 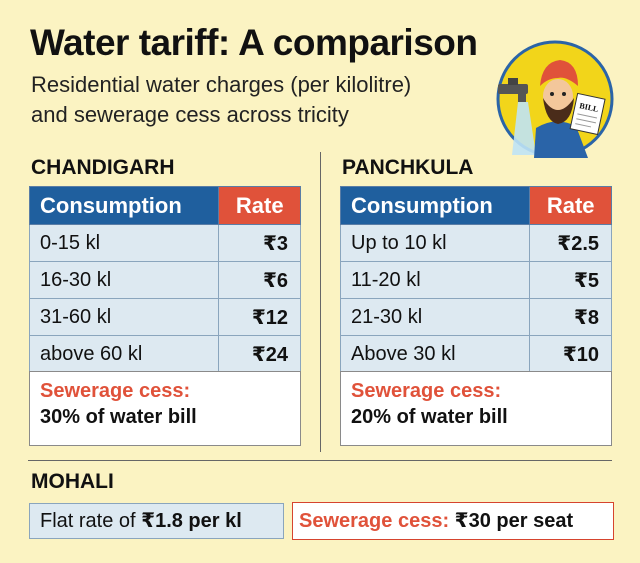 I want to click on page-title: Water tariff: A comparison, so click(x=254, y=42).